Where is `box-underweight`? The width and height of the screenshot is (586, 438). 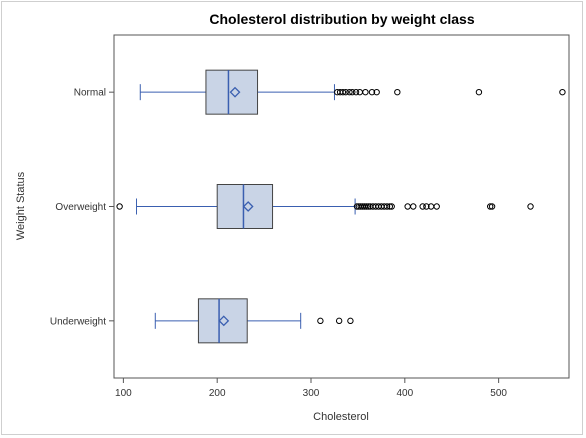 box-underweight is located at coordinates (222, 321).